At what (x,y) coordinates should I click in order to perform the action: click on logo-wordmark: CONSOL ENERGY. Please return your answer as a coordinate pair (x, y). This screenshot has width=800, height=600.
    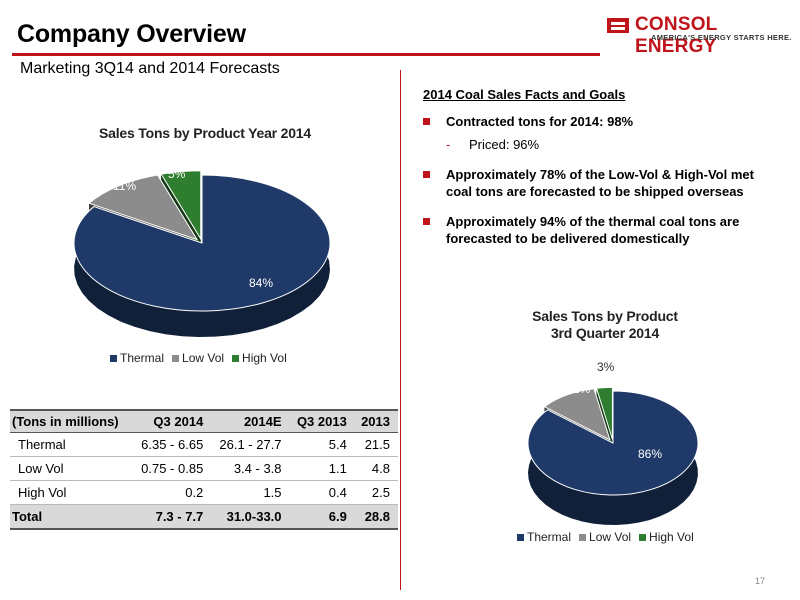
    Looking at the image, I should click on (676, 35).